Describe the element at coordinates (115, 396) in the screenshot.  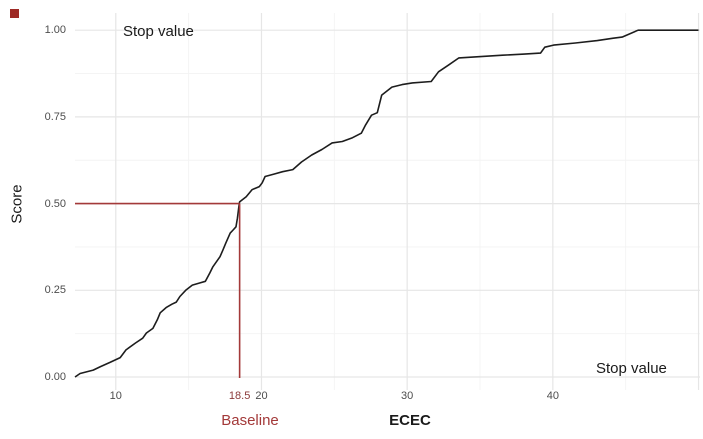
I see `x-tick-label-10: 10` at that location.